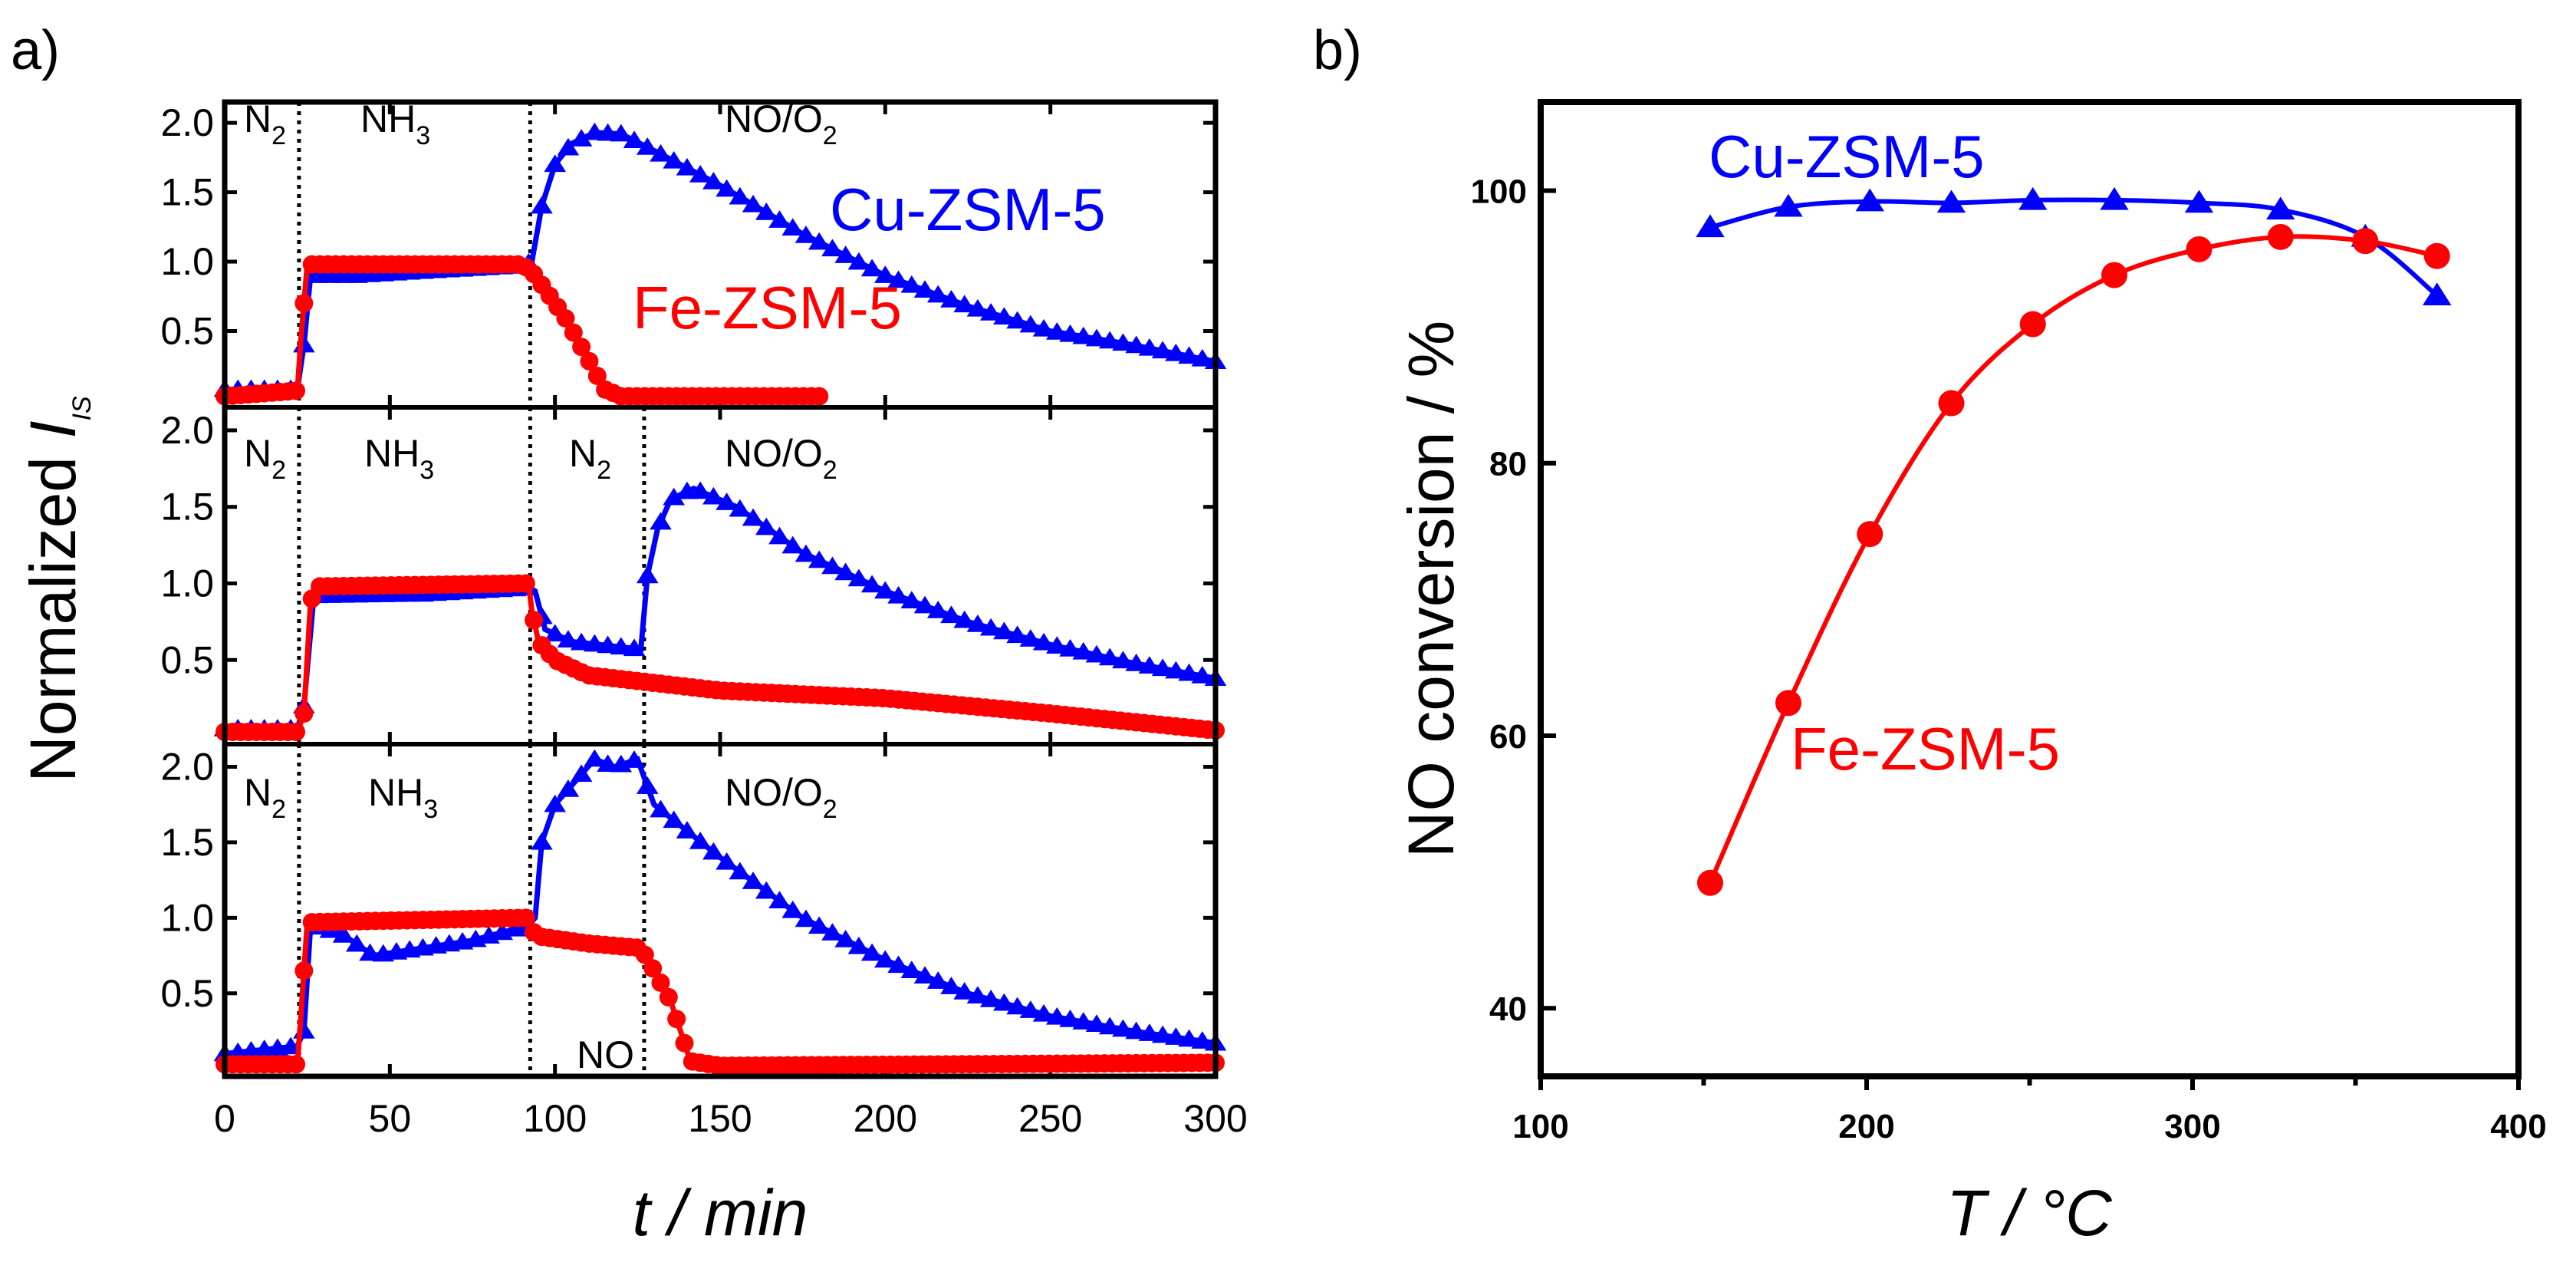  Describe the element at coordinates (2192, 1127) in the screenshot. I see `x-tick-label: 300` at that location.